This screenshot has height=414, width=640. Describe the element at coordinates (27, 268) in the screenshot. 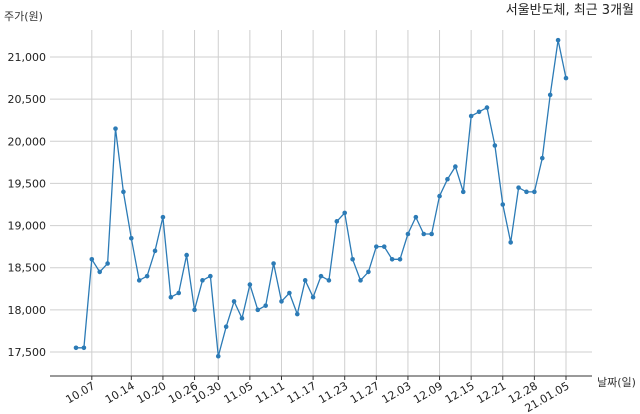

I see `y-tick-label: 18,500` at that location.